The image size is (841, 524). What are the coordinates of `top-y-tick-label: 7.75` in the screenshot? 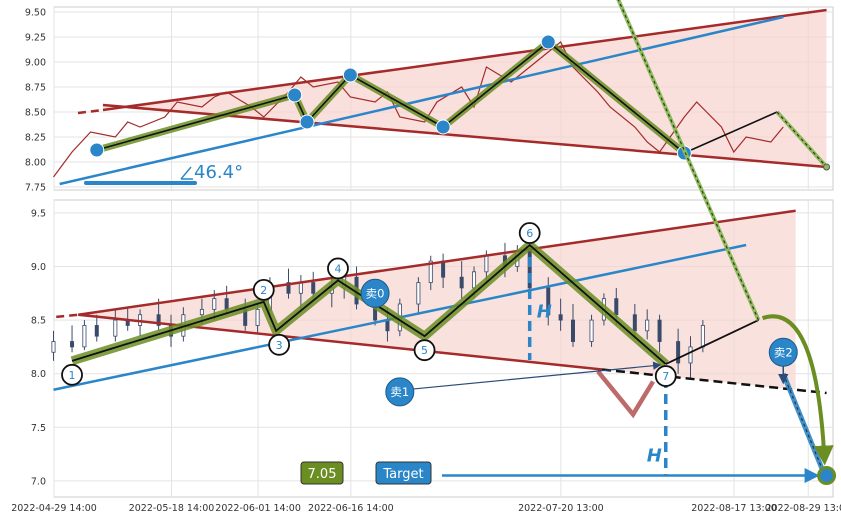 It's located at (35, 188).